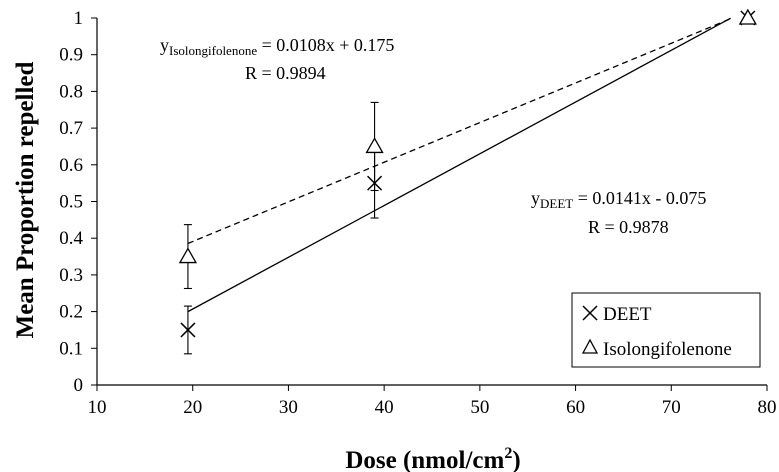 The image size is (779, 472). Describe the element at coordinates (281, 228) in the screenshot. I see `error-bars` at that location.